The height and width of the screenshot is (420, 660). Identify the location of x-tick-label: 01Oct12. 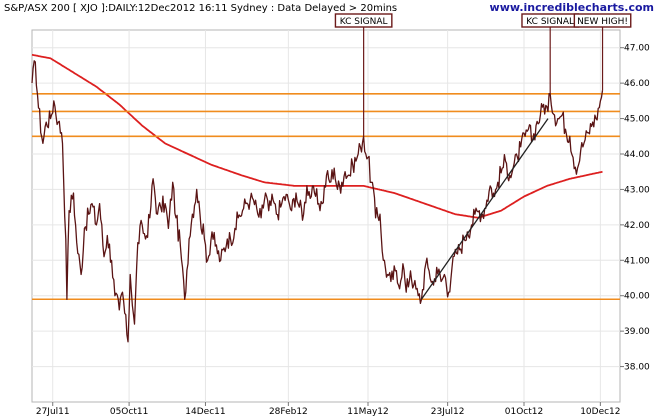
(524, 412).